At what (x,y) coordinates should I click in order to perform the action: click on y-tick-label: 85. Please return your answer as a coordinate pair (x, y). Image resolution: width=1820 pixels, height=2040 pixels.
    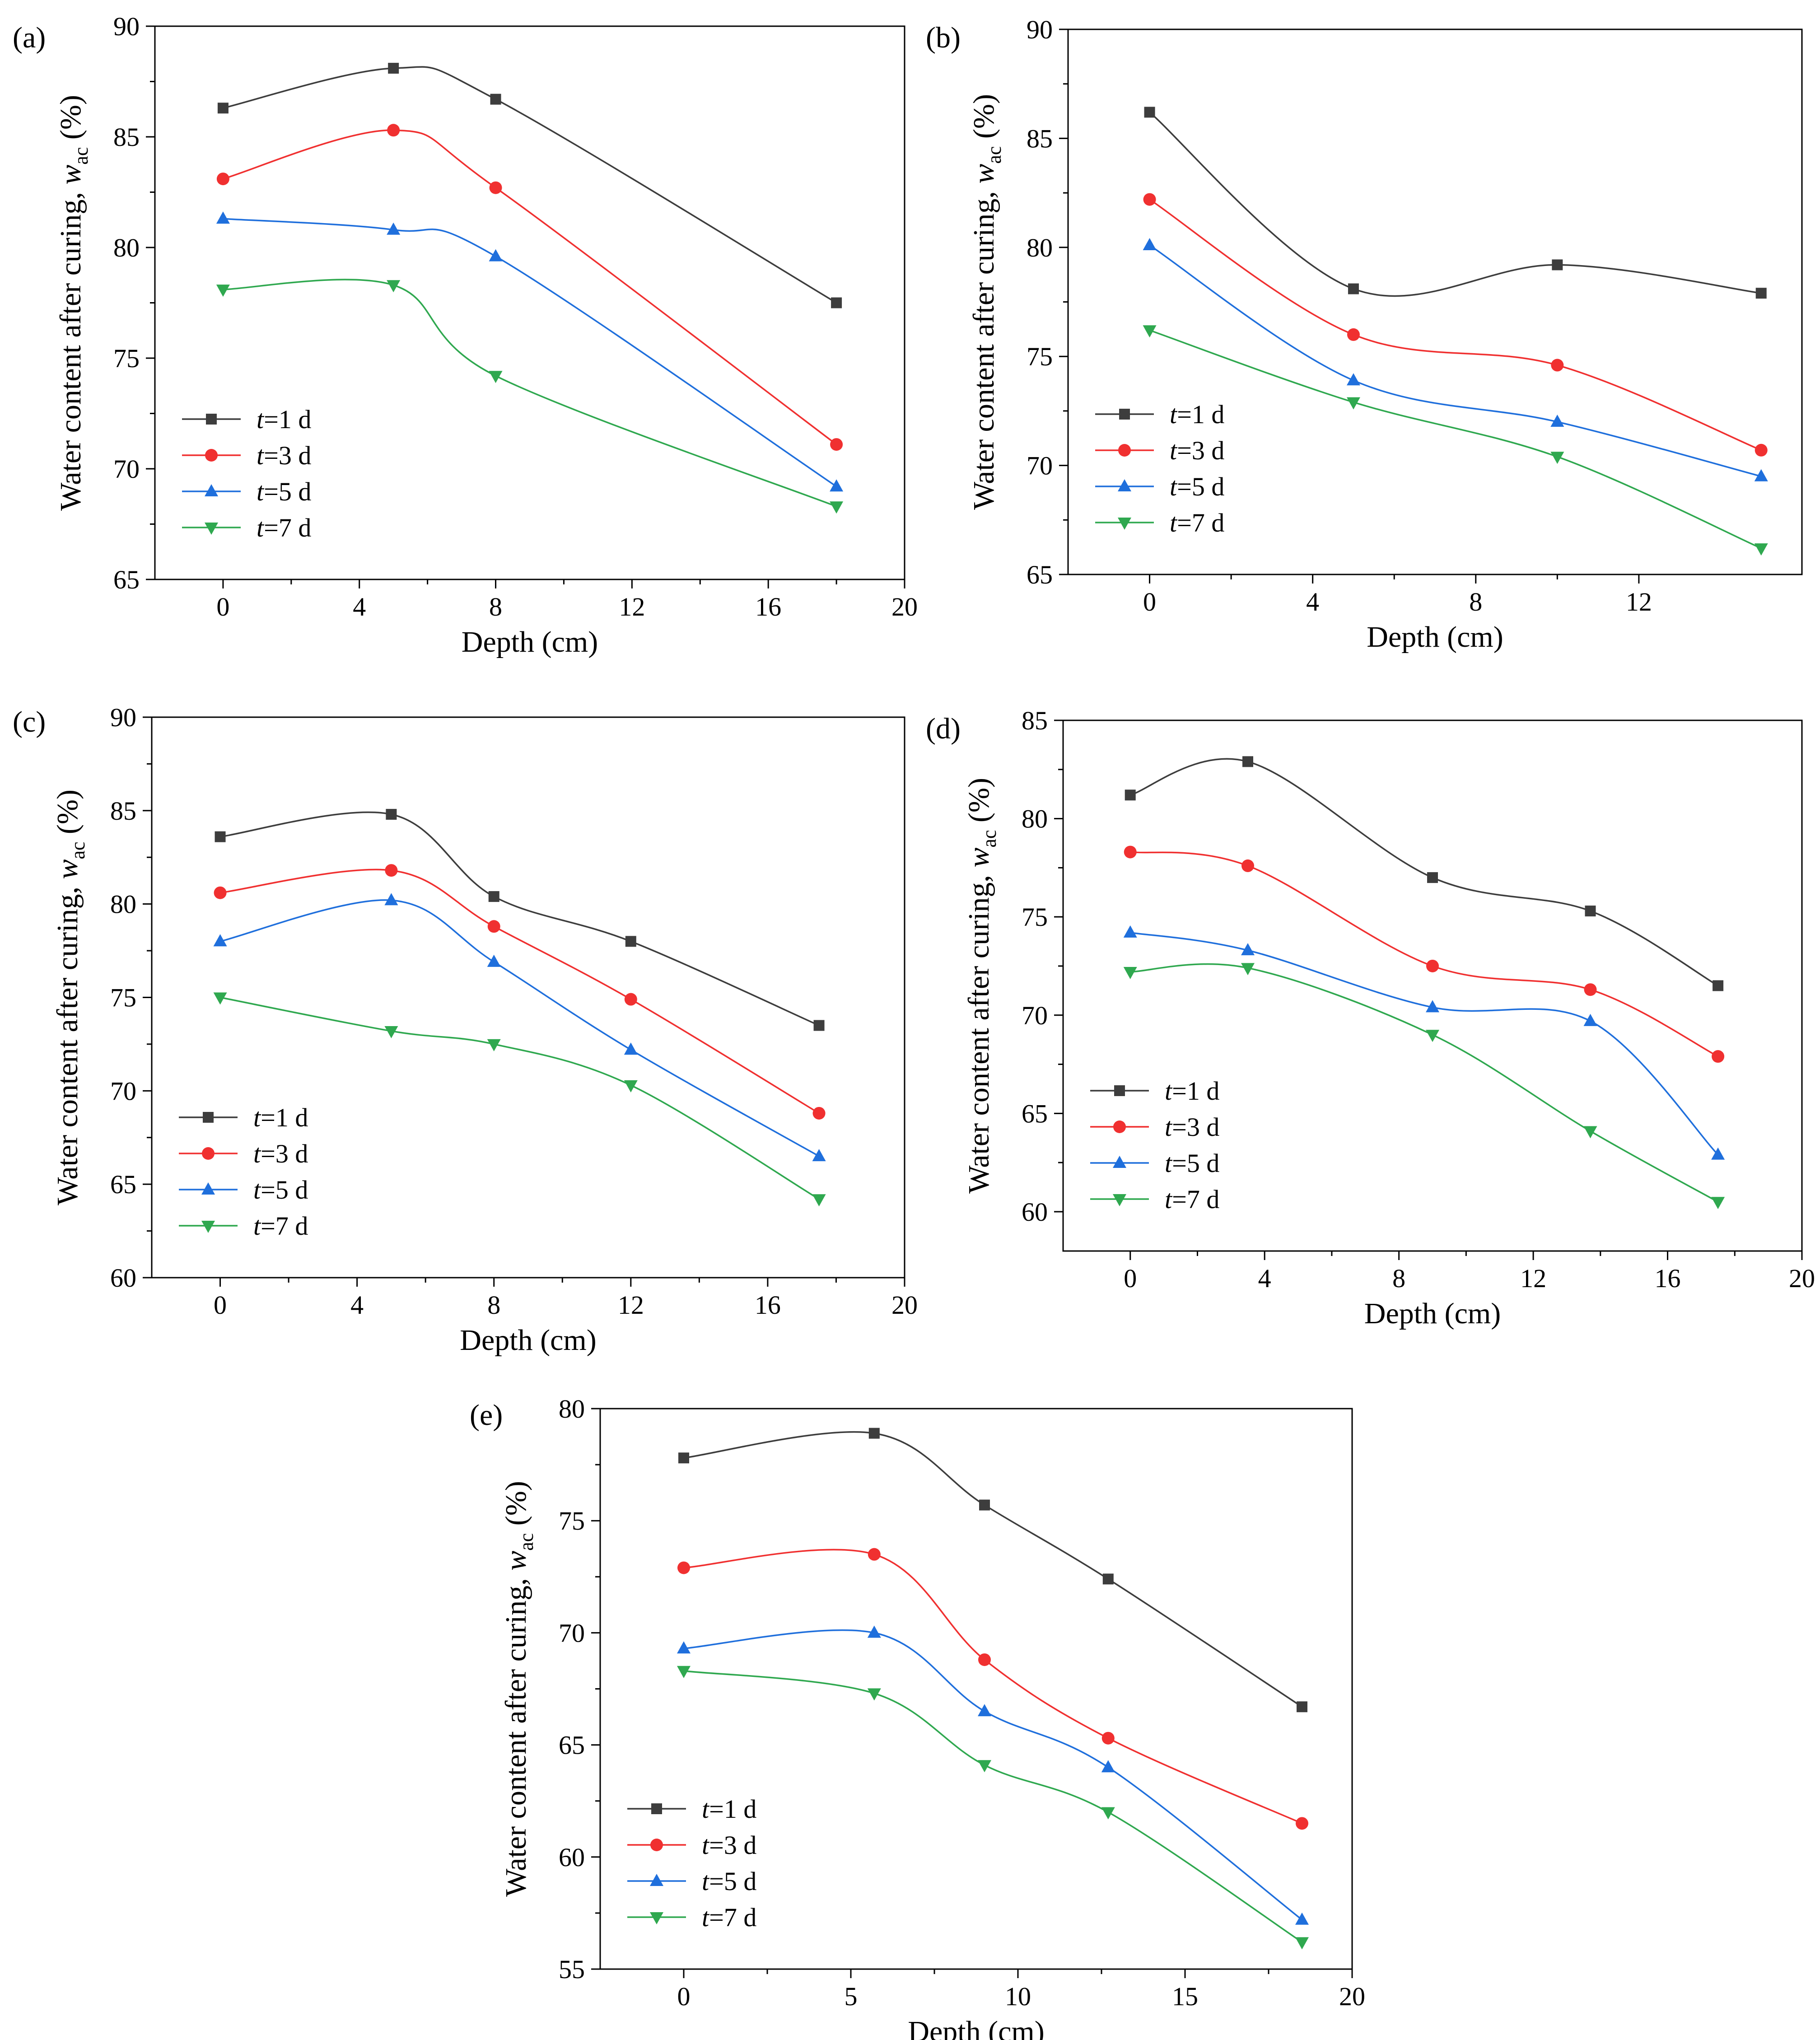
    Looking at the image, I should click on (127, 137).